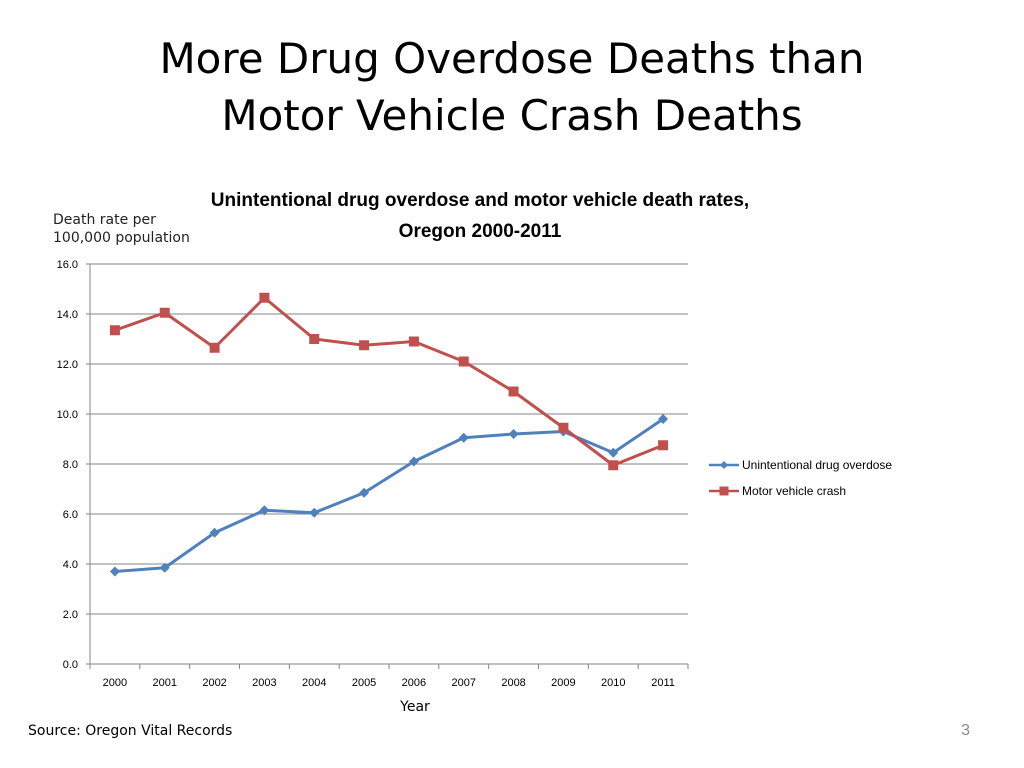  I want to click on x-tick-label: 2000, so click(115, 683).